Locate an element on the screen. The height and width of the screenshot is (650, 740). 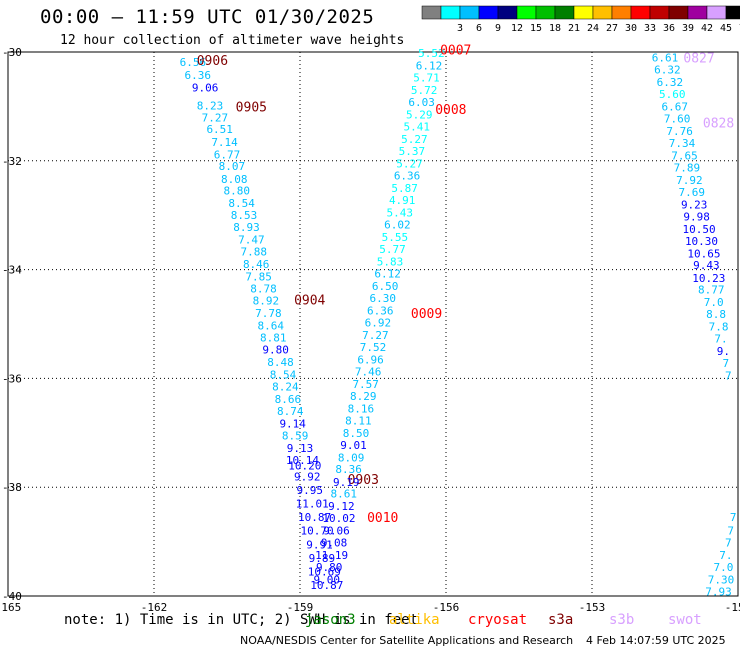
satellite-legend-altika: altika is located at coordinates (414, 620).